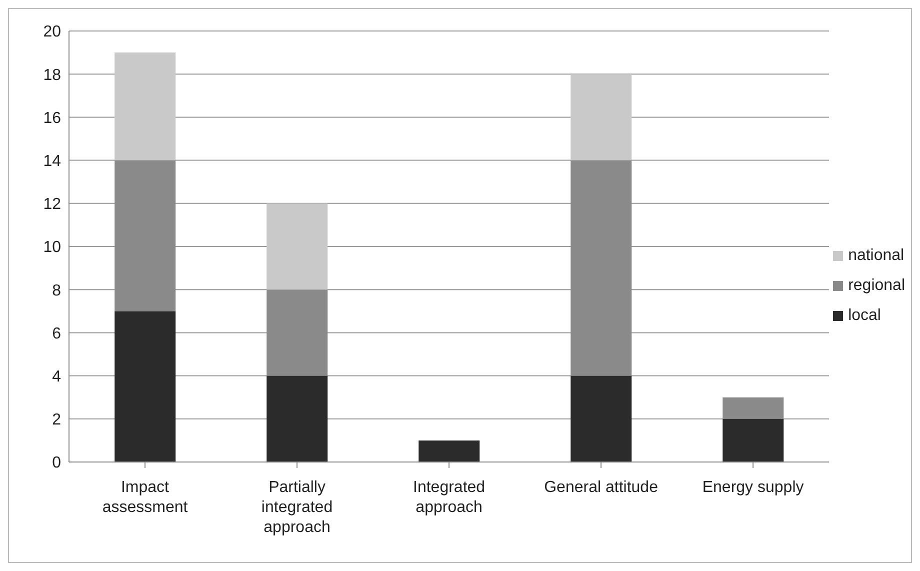  What do you see at coordinates (145, 497) in the screenshot?
I see `x-tick-label: Impact assessment` at bounding box center [145, 497].